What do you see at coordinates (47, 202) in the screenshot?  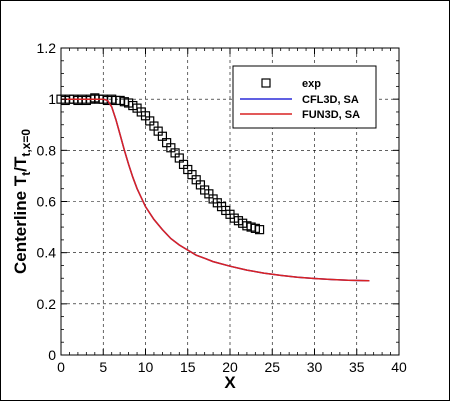 I see `y-tick-label: 0.6` at bounding box center [47, 202].